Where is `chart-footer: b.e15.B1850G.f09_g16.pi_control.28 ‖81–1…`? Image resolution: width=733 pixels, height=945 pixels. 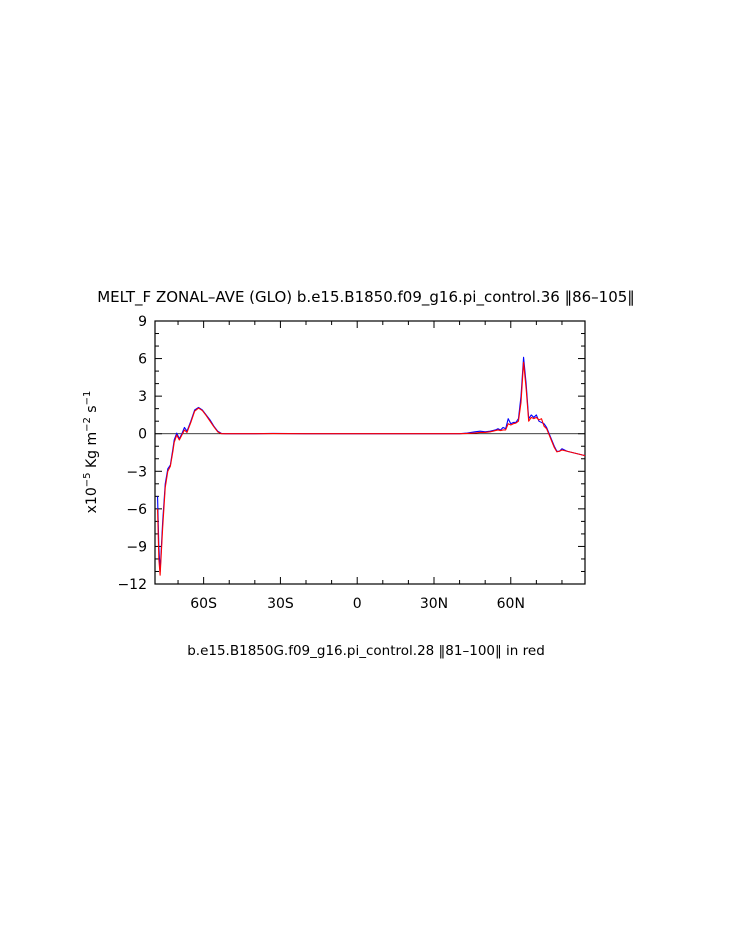 chart-footer: b.e15.B1850G.f09_g16.pi_control.28 ‖81–1… is located at coordinates (366, 651).